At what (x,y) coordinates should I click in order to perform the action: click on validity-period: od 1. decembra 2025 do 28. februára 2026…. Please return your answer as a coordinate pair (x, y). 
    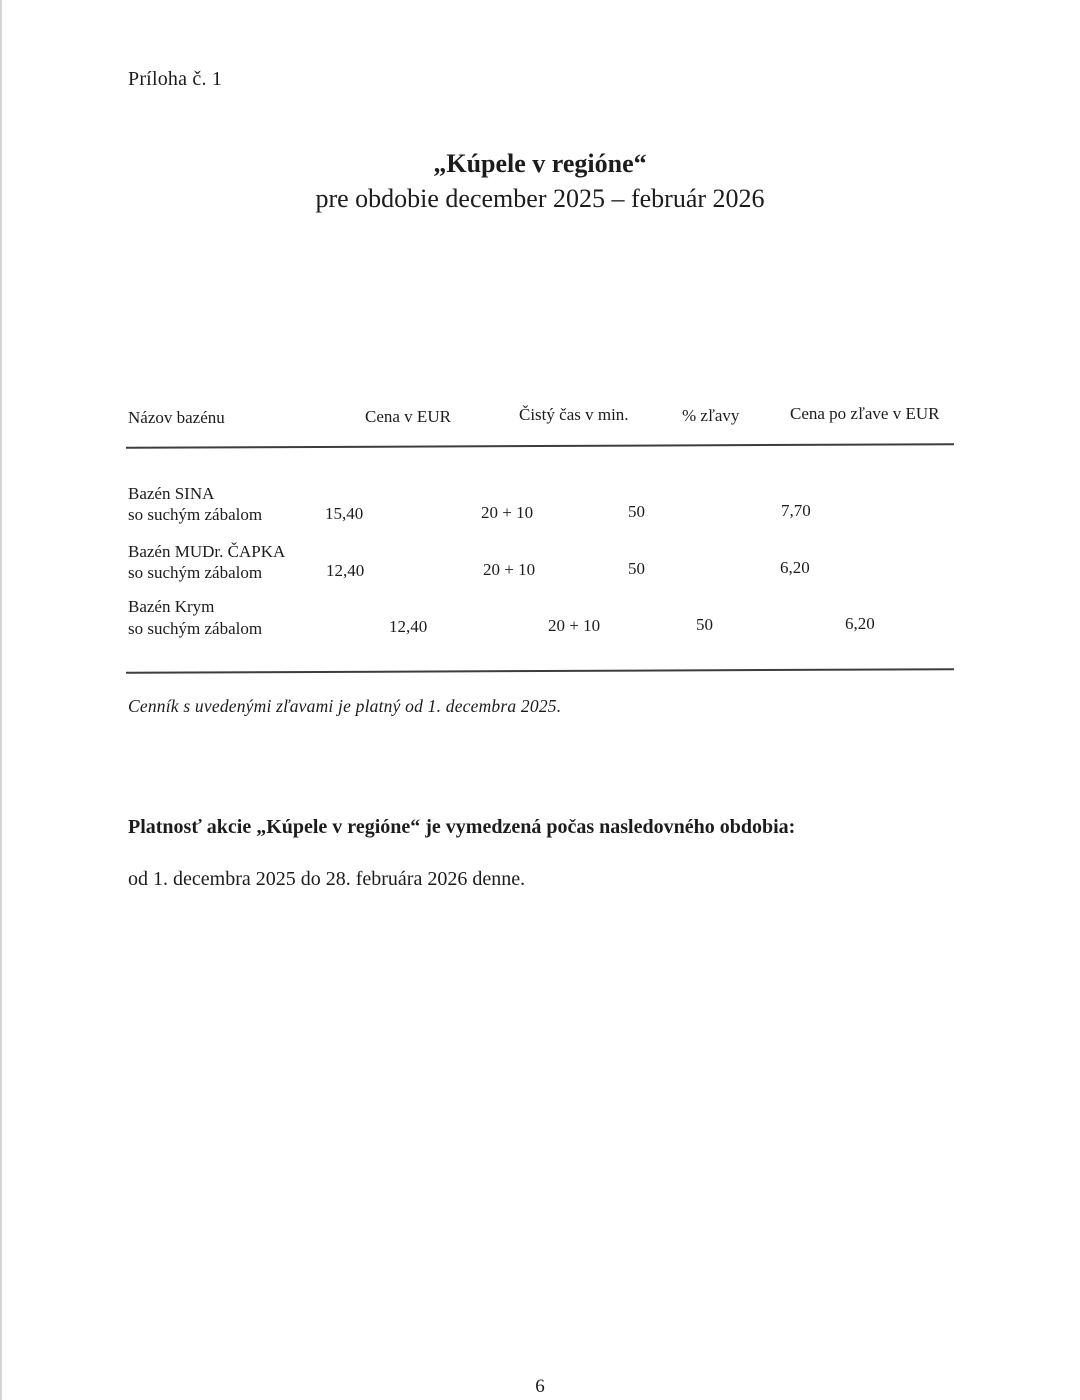
    Looking at the image, I should click on (327, 879).